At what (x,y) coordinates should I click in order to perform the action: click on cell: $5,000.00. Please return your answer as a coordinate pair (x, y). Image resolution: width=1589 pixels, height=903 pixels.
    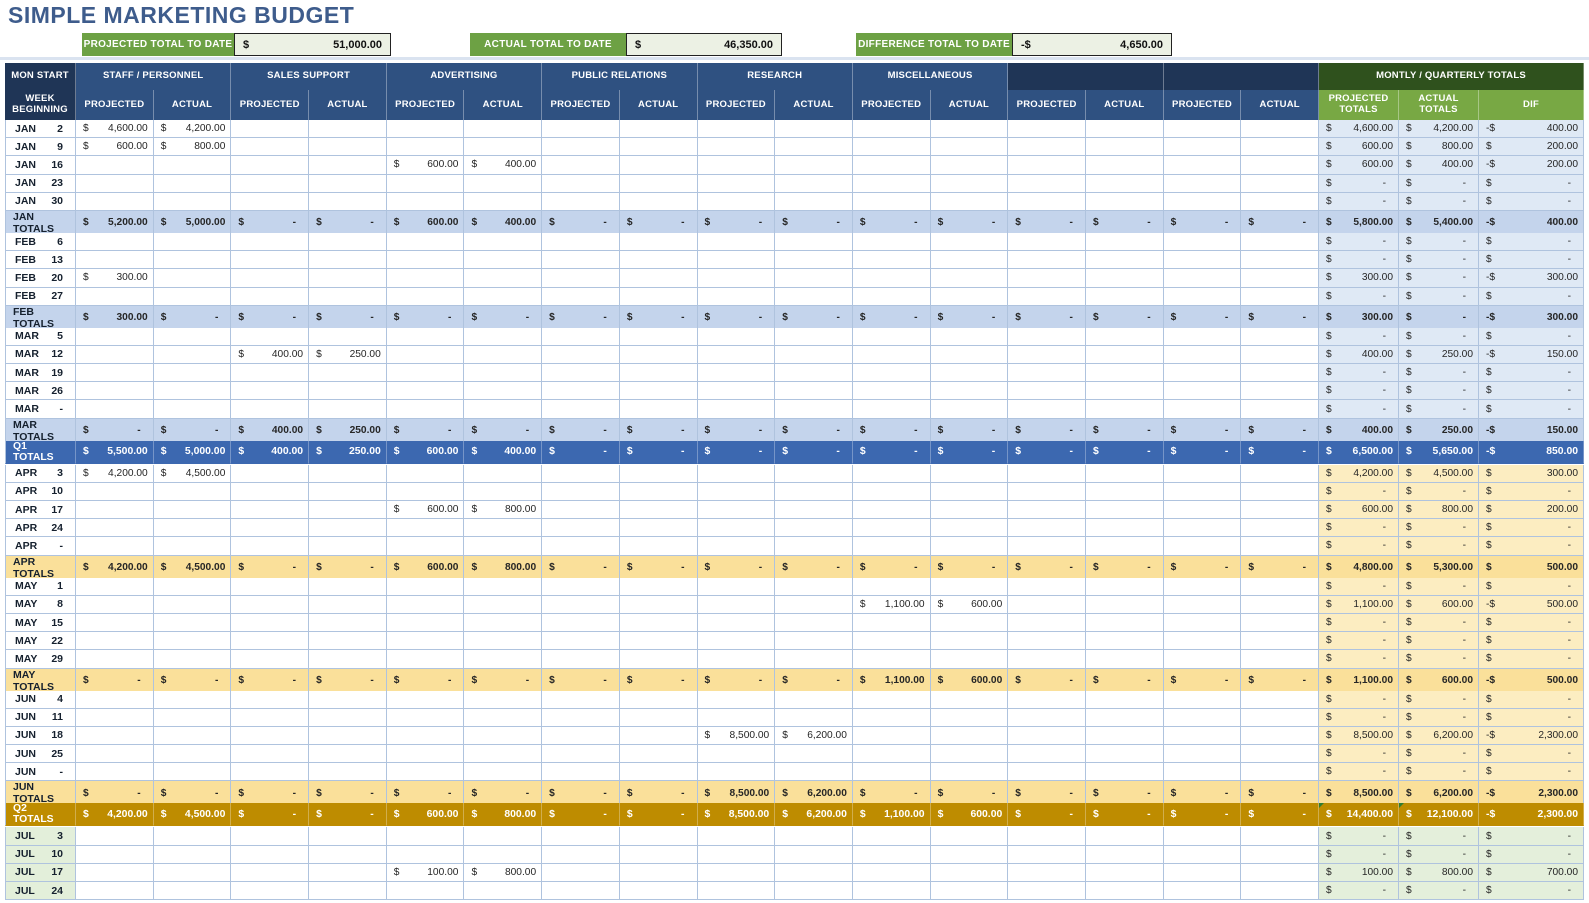
    Looking at the image, I should click on (192, 223).